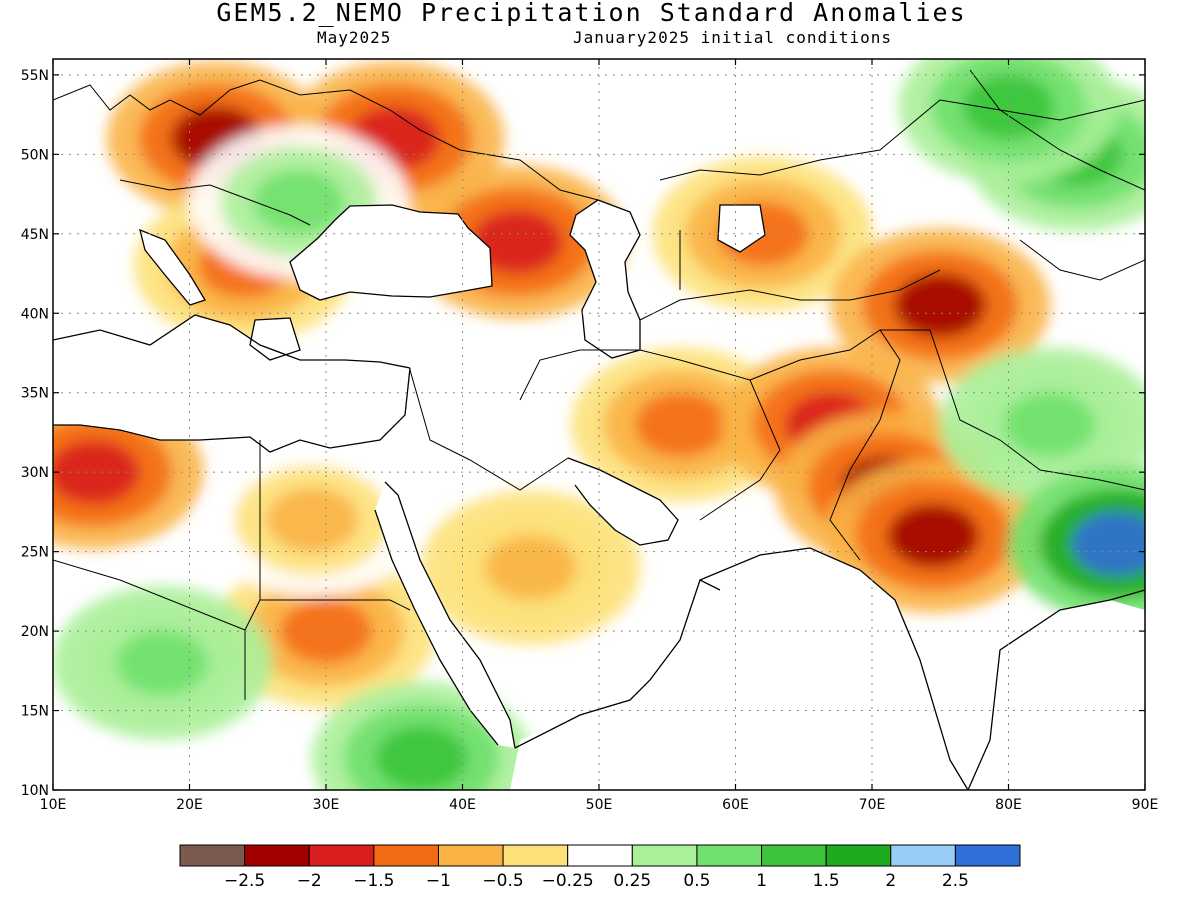 This screenshot has height=900, width=1200. What do you see at coordinates (696, 881) in the screenshot?
I see `colorbar-label: 0.5` at bounding box center [696, 881].